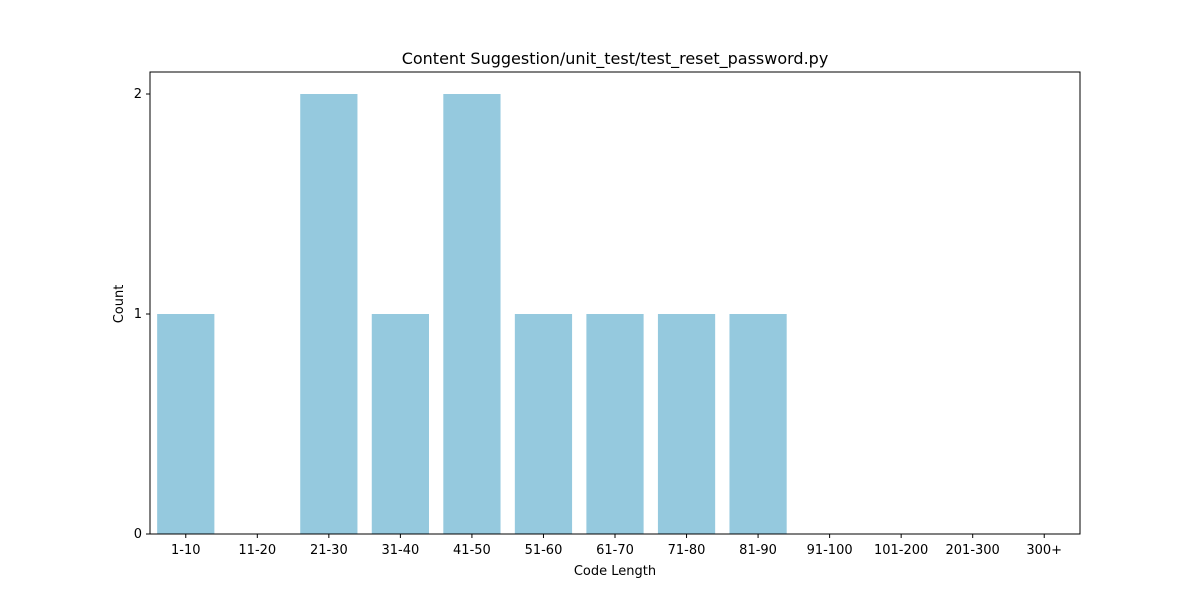 This screenshot has height=600, width=1200. I want to click on x-tick-label: 91-100, so click(830, 550).